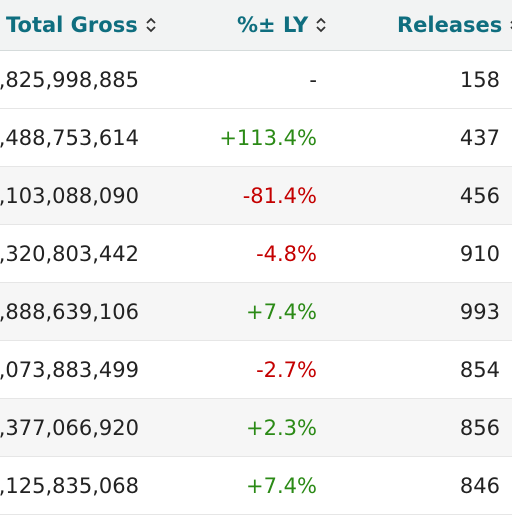 This screenshot has width=512, height=515. Describe the element at coordinates (69, 311) in the screenshot. I see `total-gross-cell: ,888,639,106` at that location.